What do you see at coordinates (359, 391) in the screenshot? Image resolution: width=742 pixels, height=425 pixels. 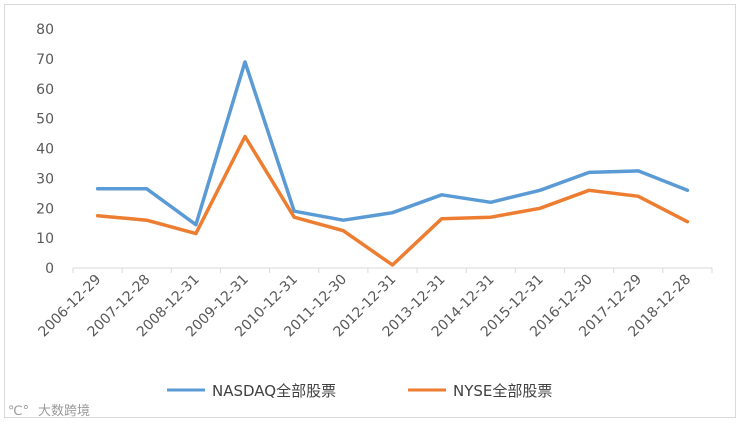 I see `legend: NASDAQ全部股票 NYSE全部股票` at bounding box center [359, 391].